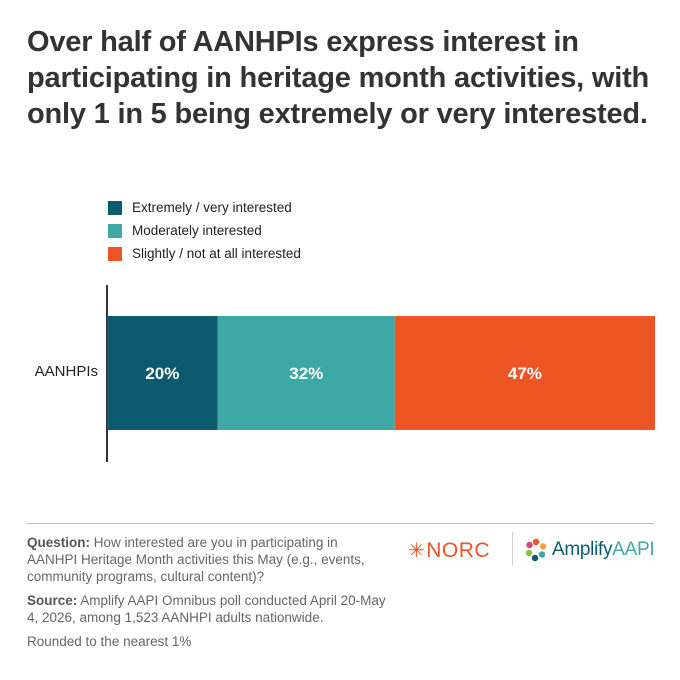  I want to click on bar-label-slightly-not-at-all-interested: 47%, so click(525, 373).